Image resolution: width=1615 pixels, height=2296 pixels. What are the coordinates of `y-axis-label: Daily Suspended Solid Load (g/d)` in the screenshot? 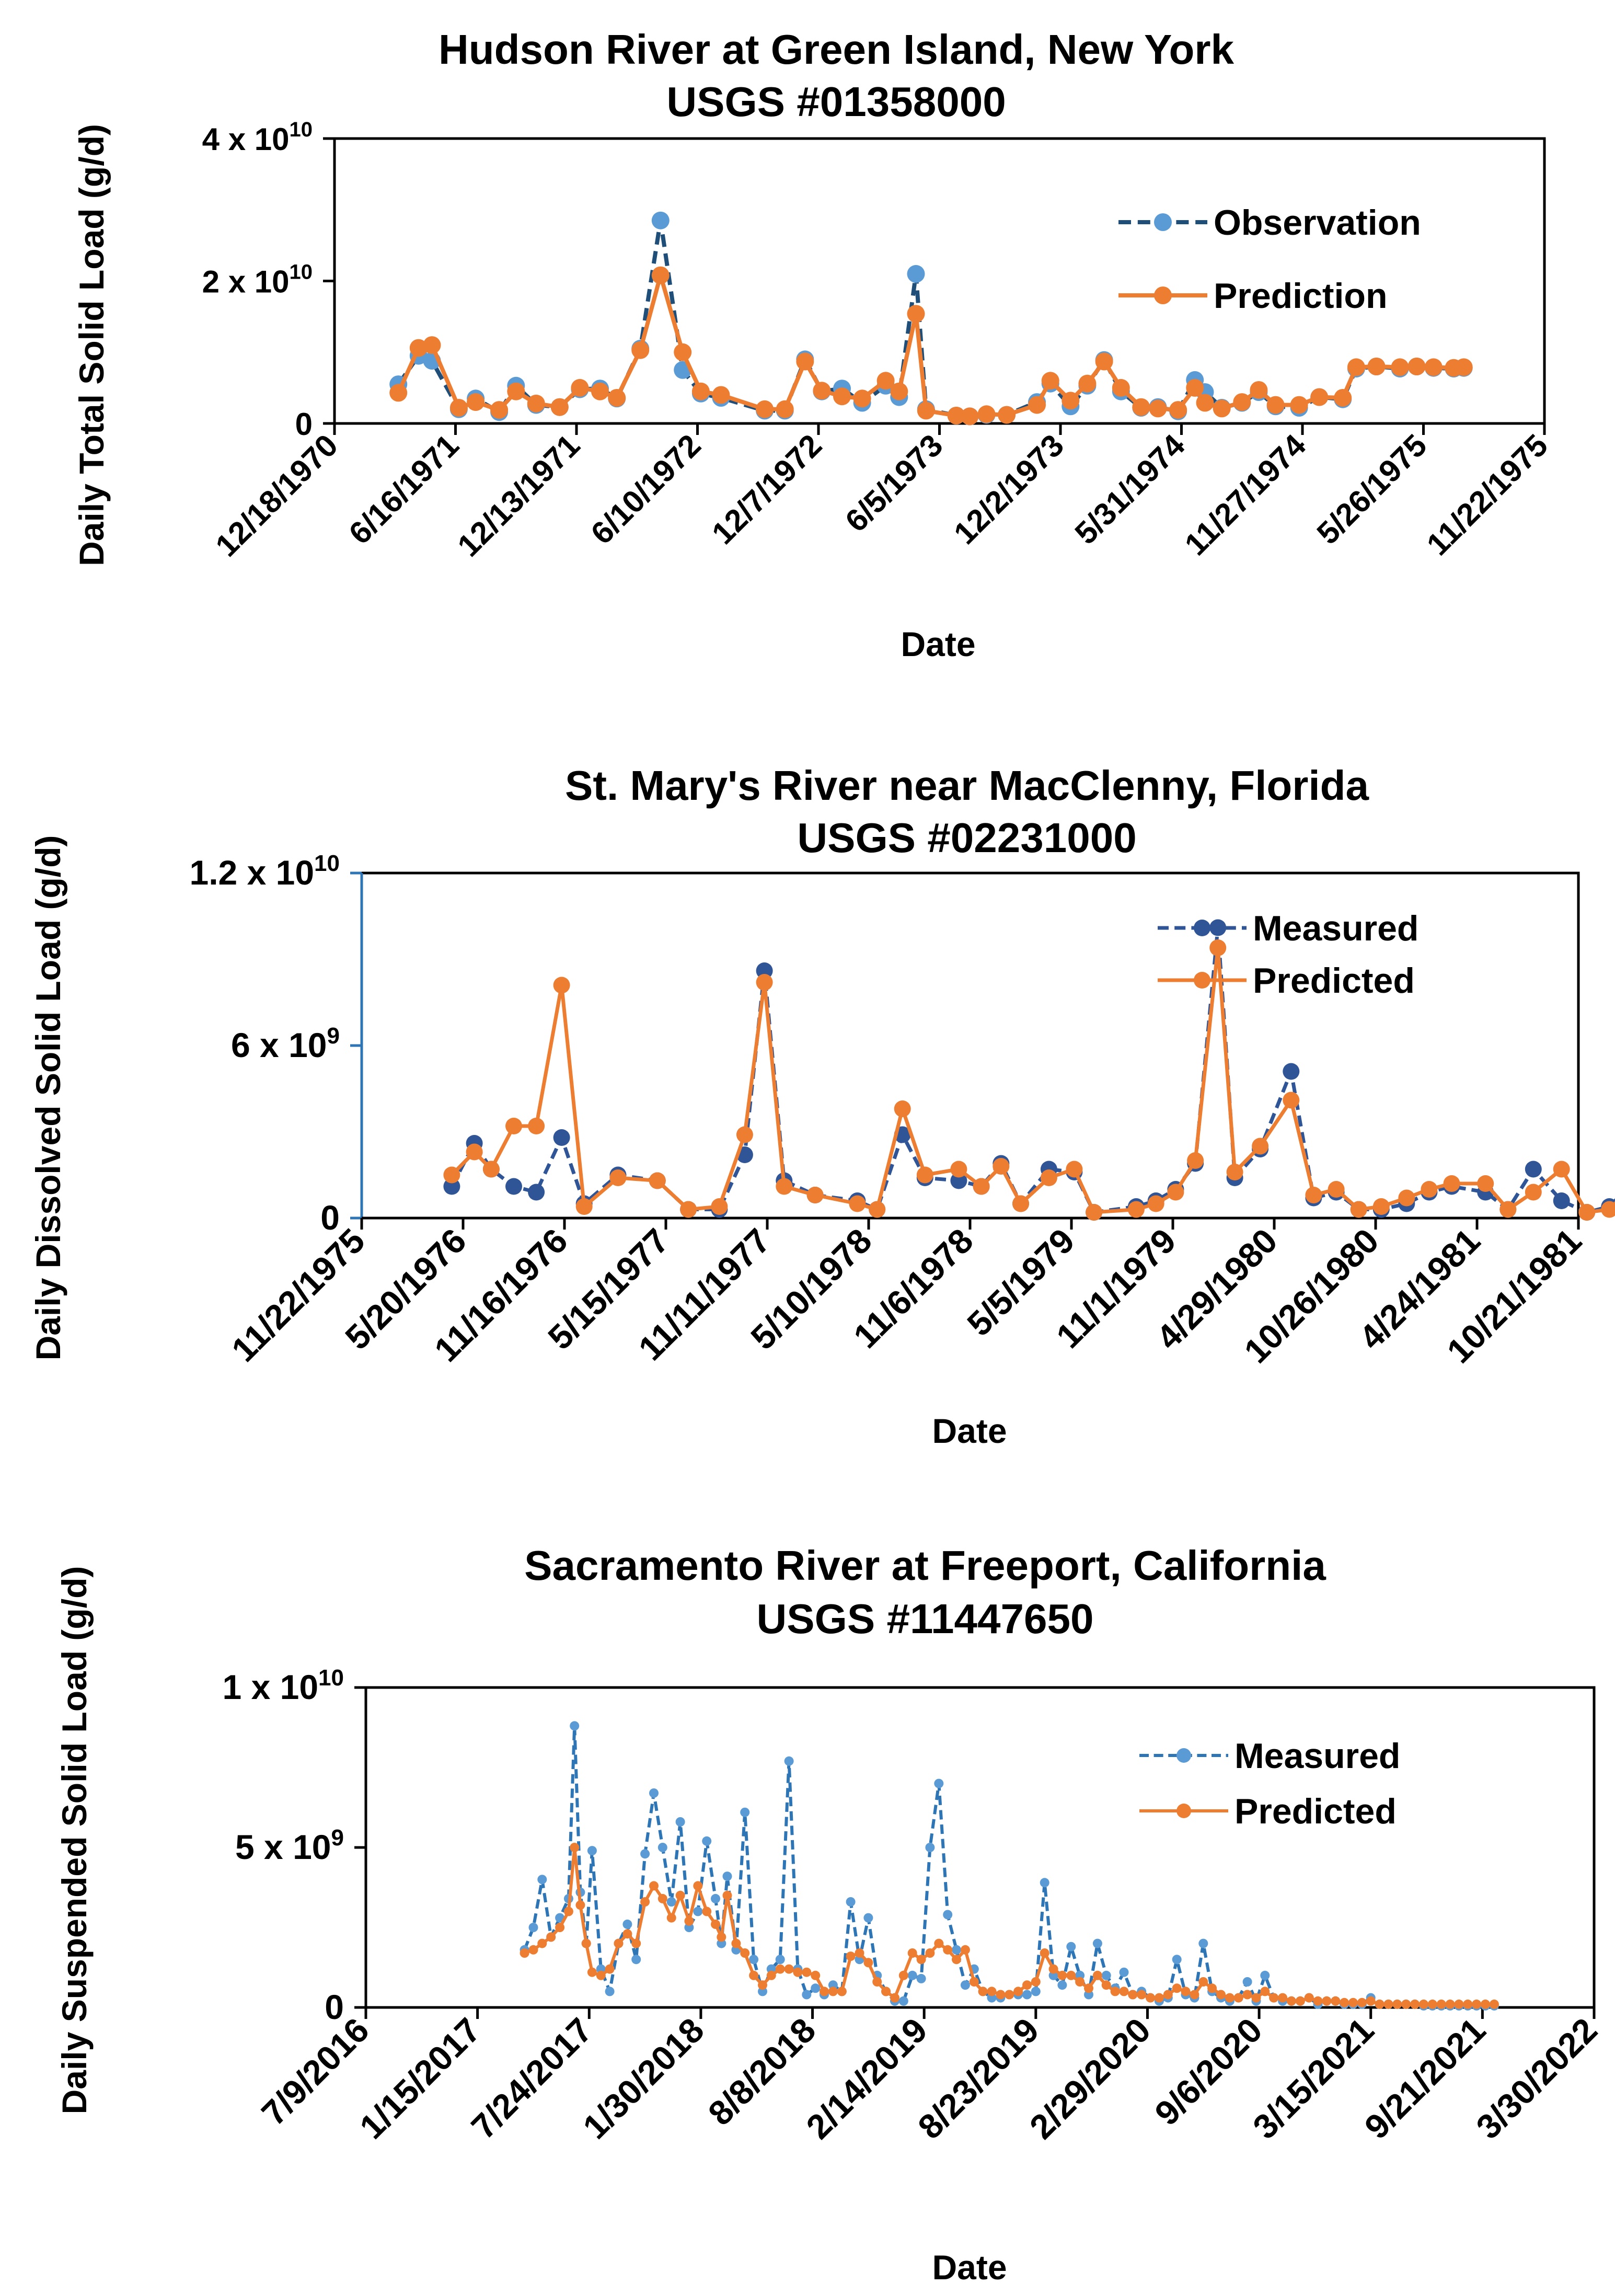 It's located at (74, 1840).